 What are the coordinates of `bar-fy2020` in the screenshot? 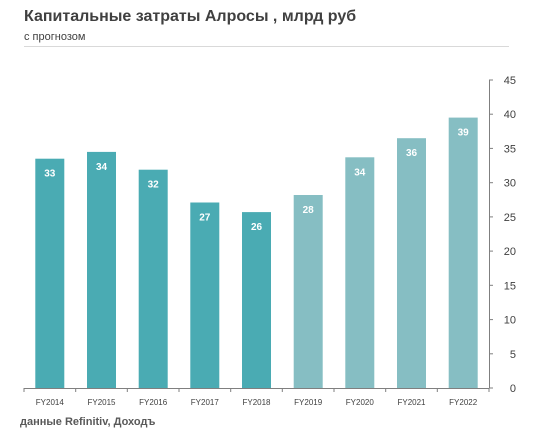 It's located at (360, 272).